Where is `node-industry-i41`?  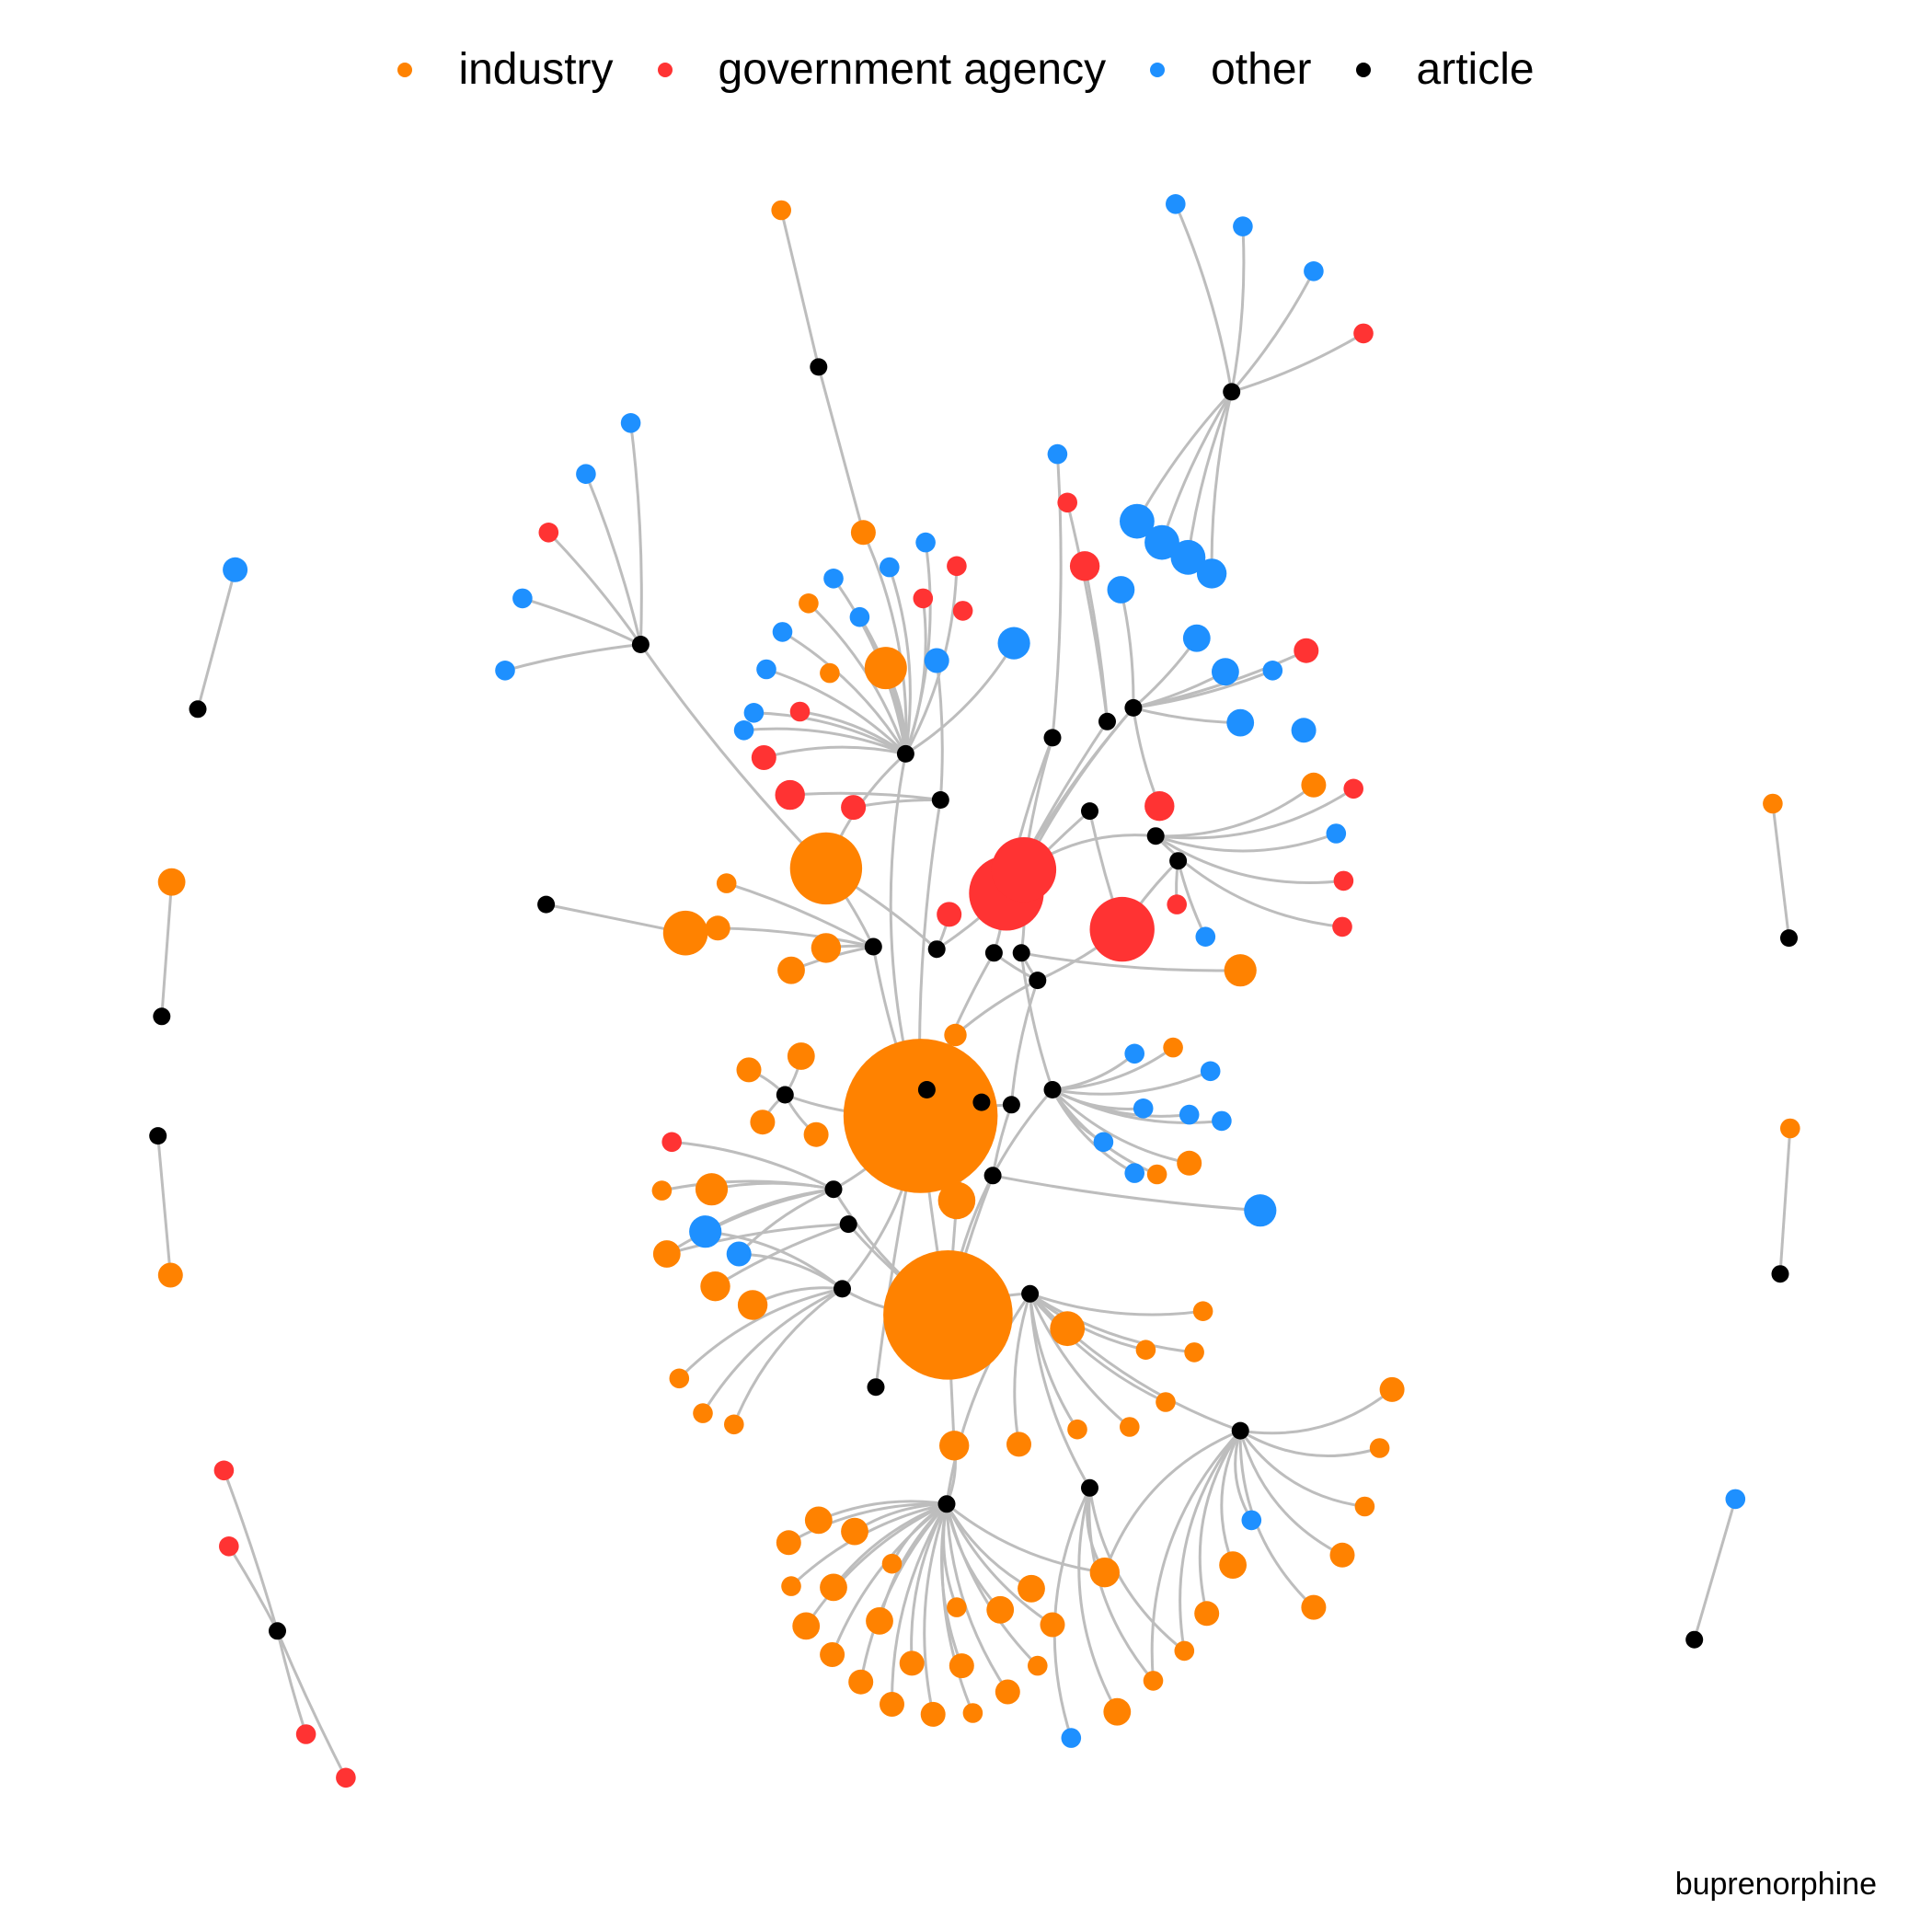 node-industry-i41 is located at coordinates (1364, 1506).